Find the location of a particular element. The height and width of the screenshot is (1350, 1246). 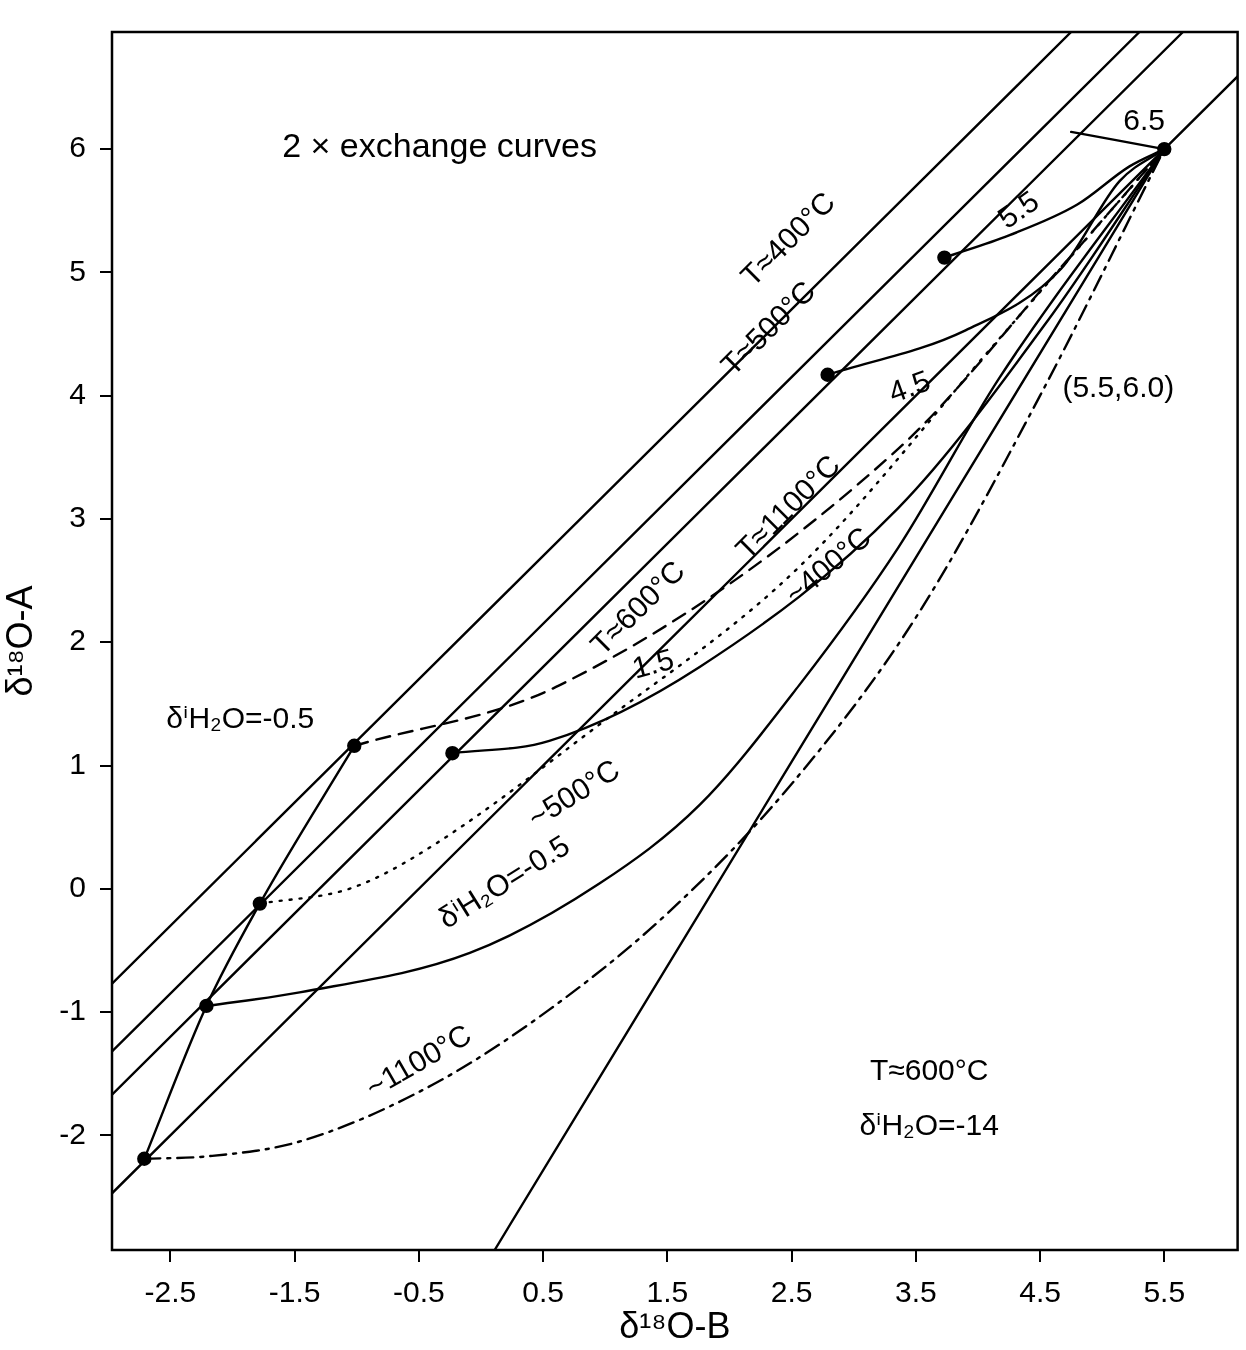

y-tick-label: 4 is located at coordinates (77, 393).